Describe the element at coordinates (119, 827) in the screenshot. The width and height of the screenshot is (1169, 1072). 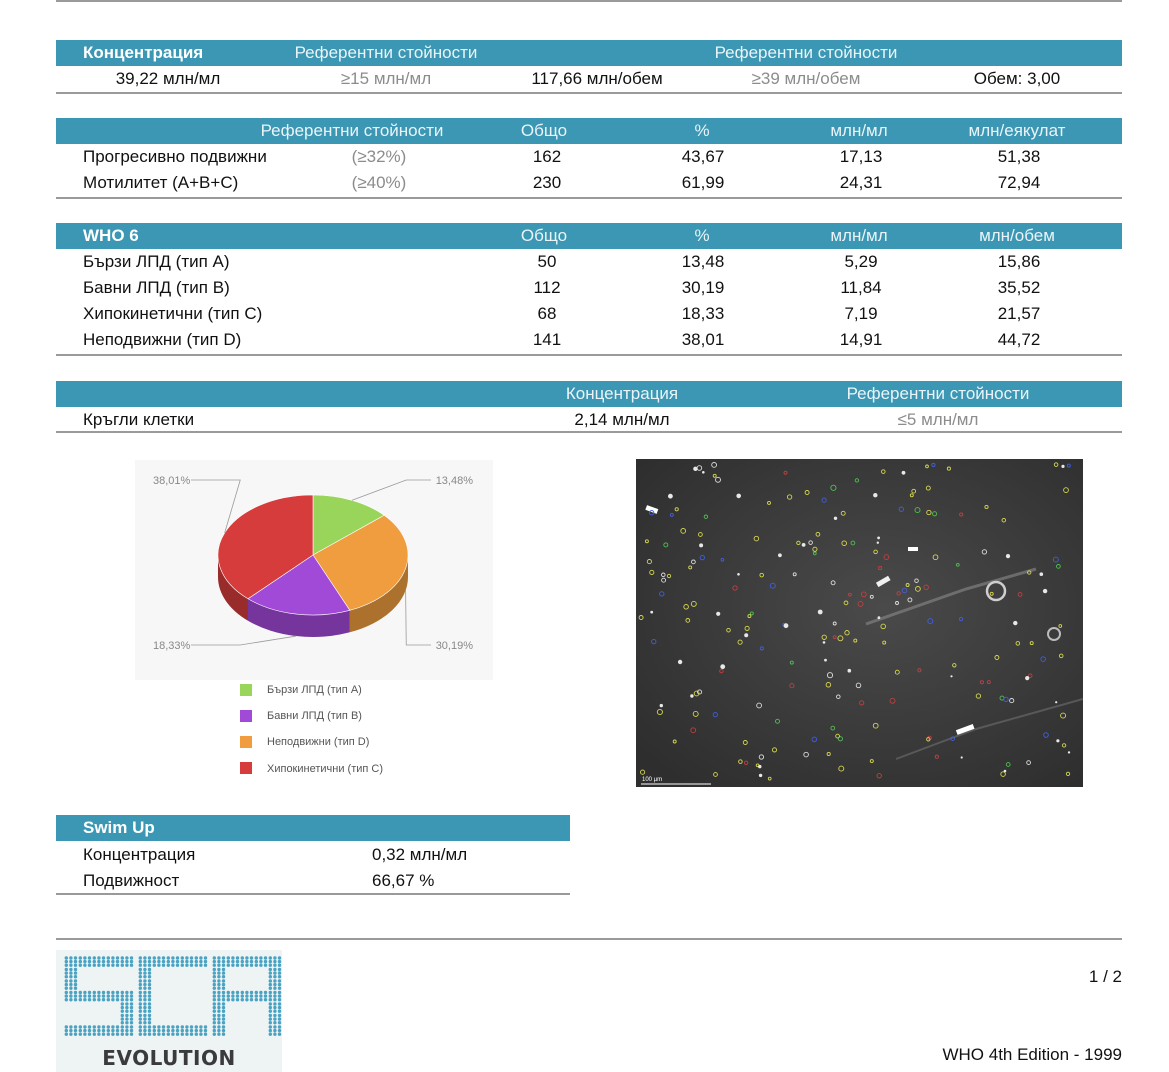
I see `swim-up-title: Swim Up` at that location.